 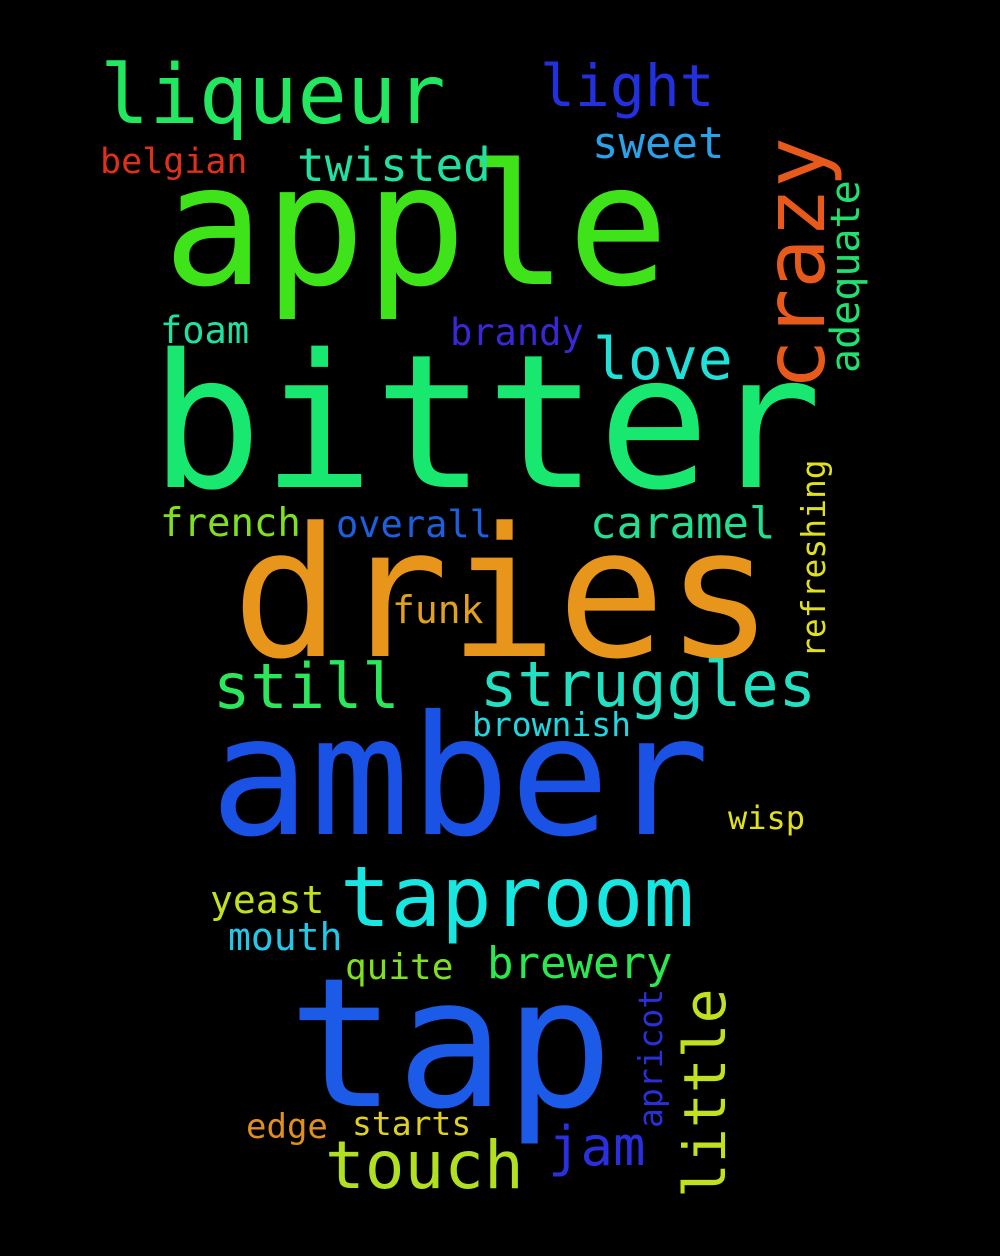 What do you see at coordinates (580, 963) in the screenshot?
I see `word-brewery: brewery` at bounding box center [580, 963].